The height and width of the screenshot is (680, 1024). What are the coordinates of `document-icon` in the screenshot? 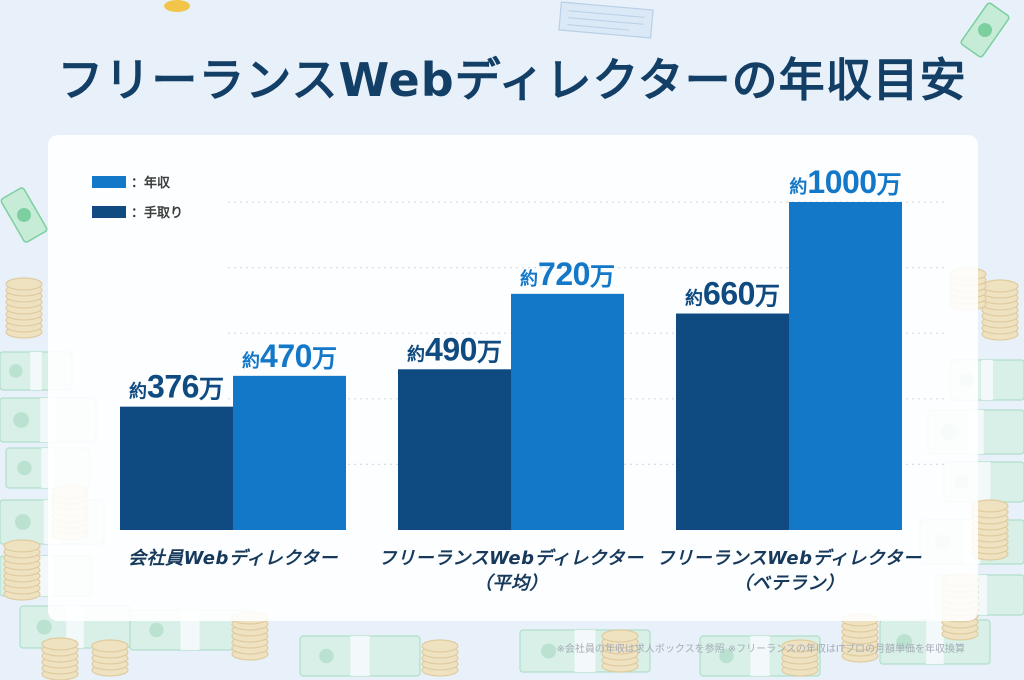 It's located at (606, 20).